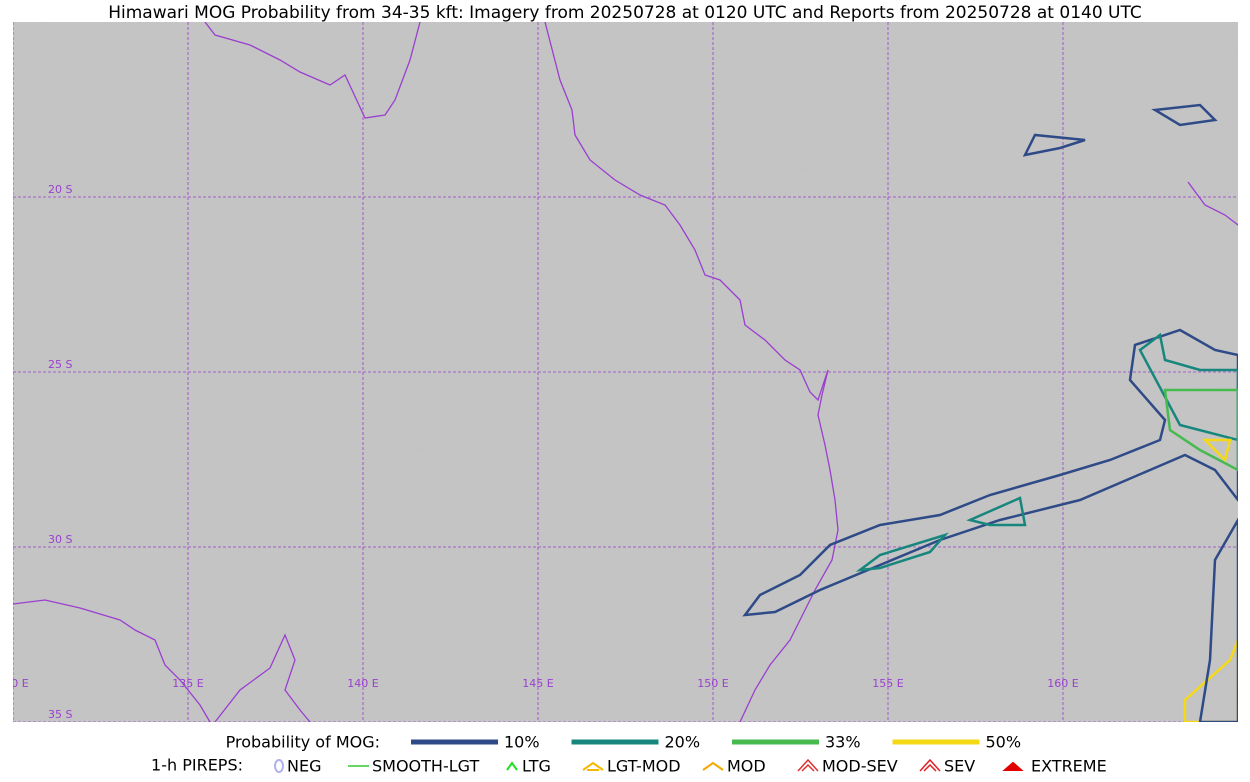 The height and width of the screenshot is (782, 1250). Describe the element at coordinates (644, 766) in the screenshot. I see `legend-label: LGT-MOD` at that location.